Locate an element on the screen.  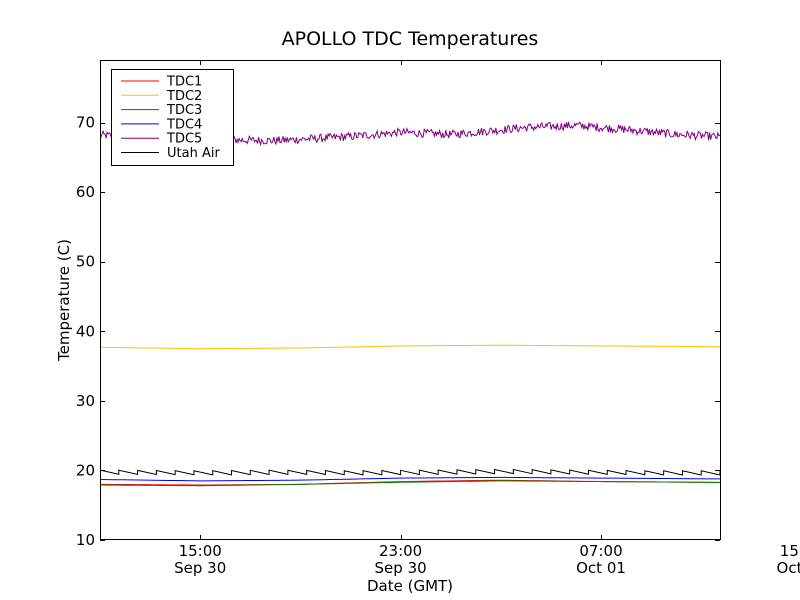
legend-label: TDC3 is located at coordinates (184, 110).